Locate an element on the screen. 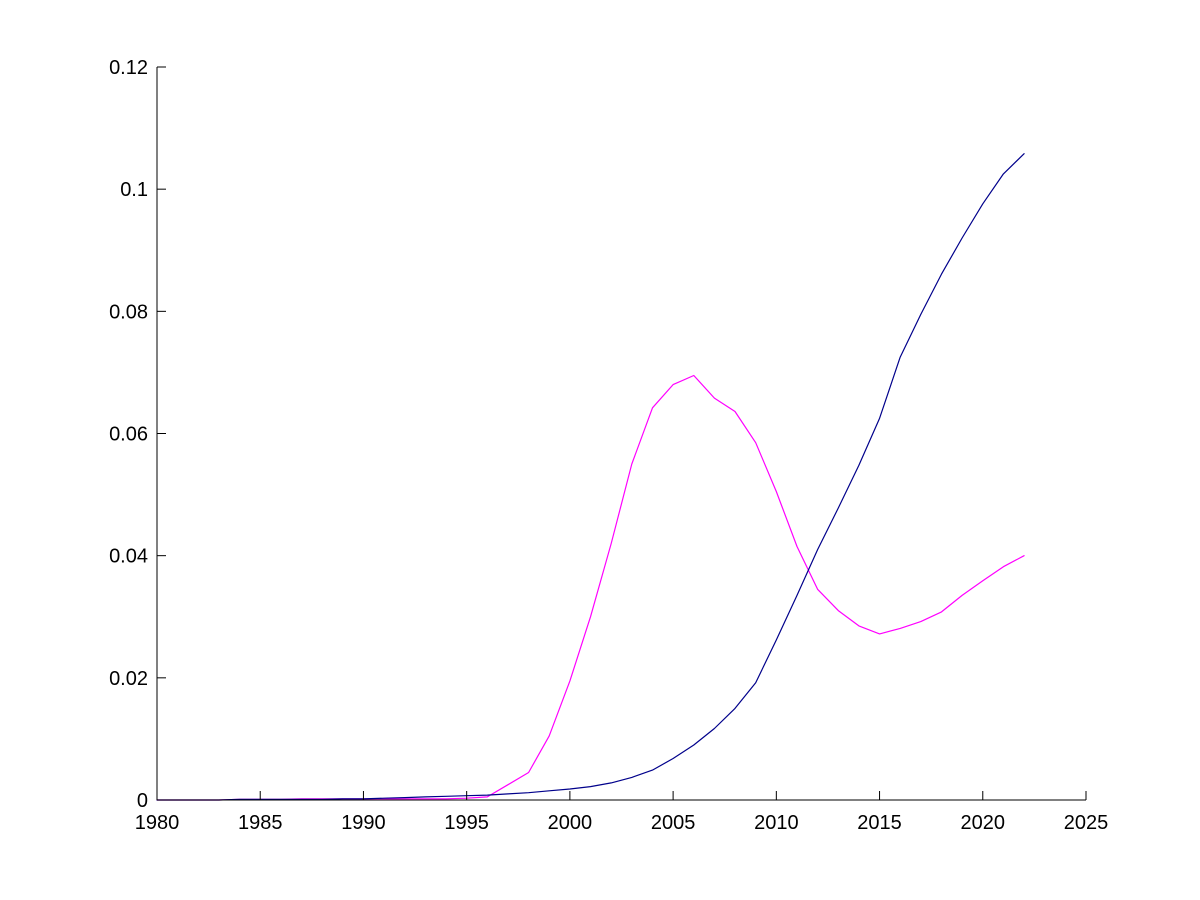  y-tick-label: 0 is located at coordinates (142, 801).